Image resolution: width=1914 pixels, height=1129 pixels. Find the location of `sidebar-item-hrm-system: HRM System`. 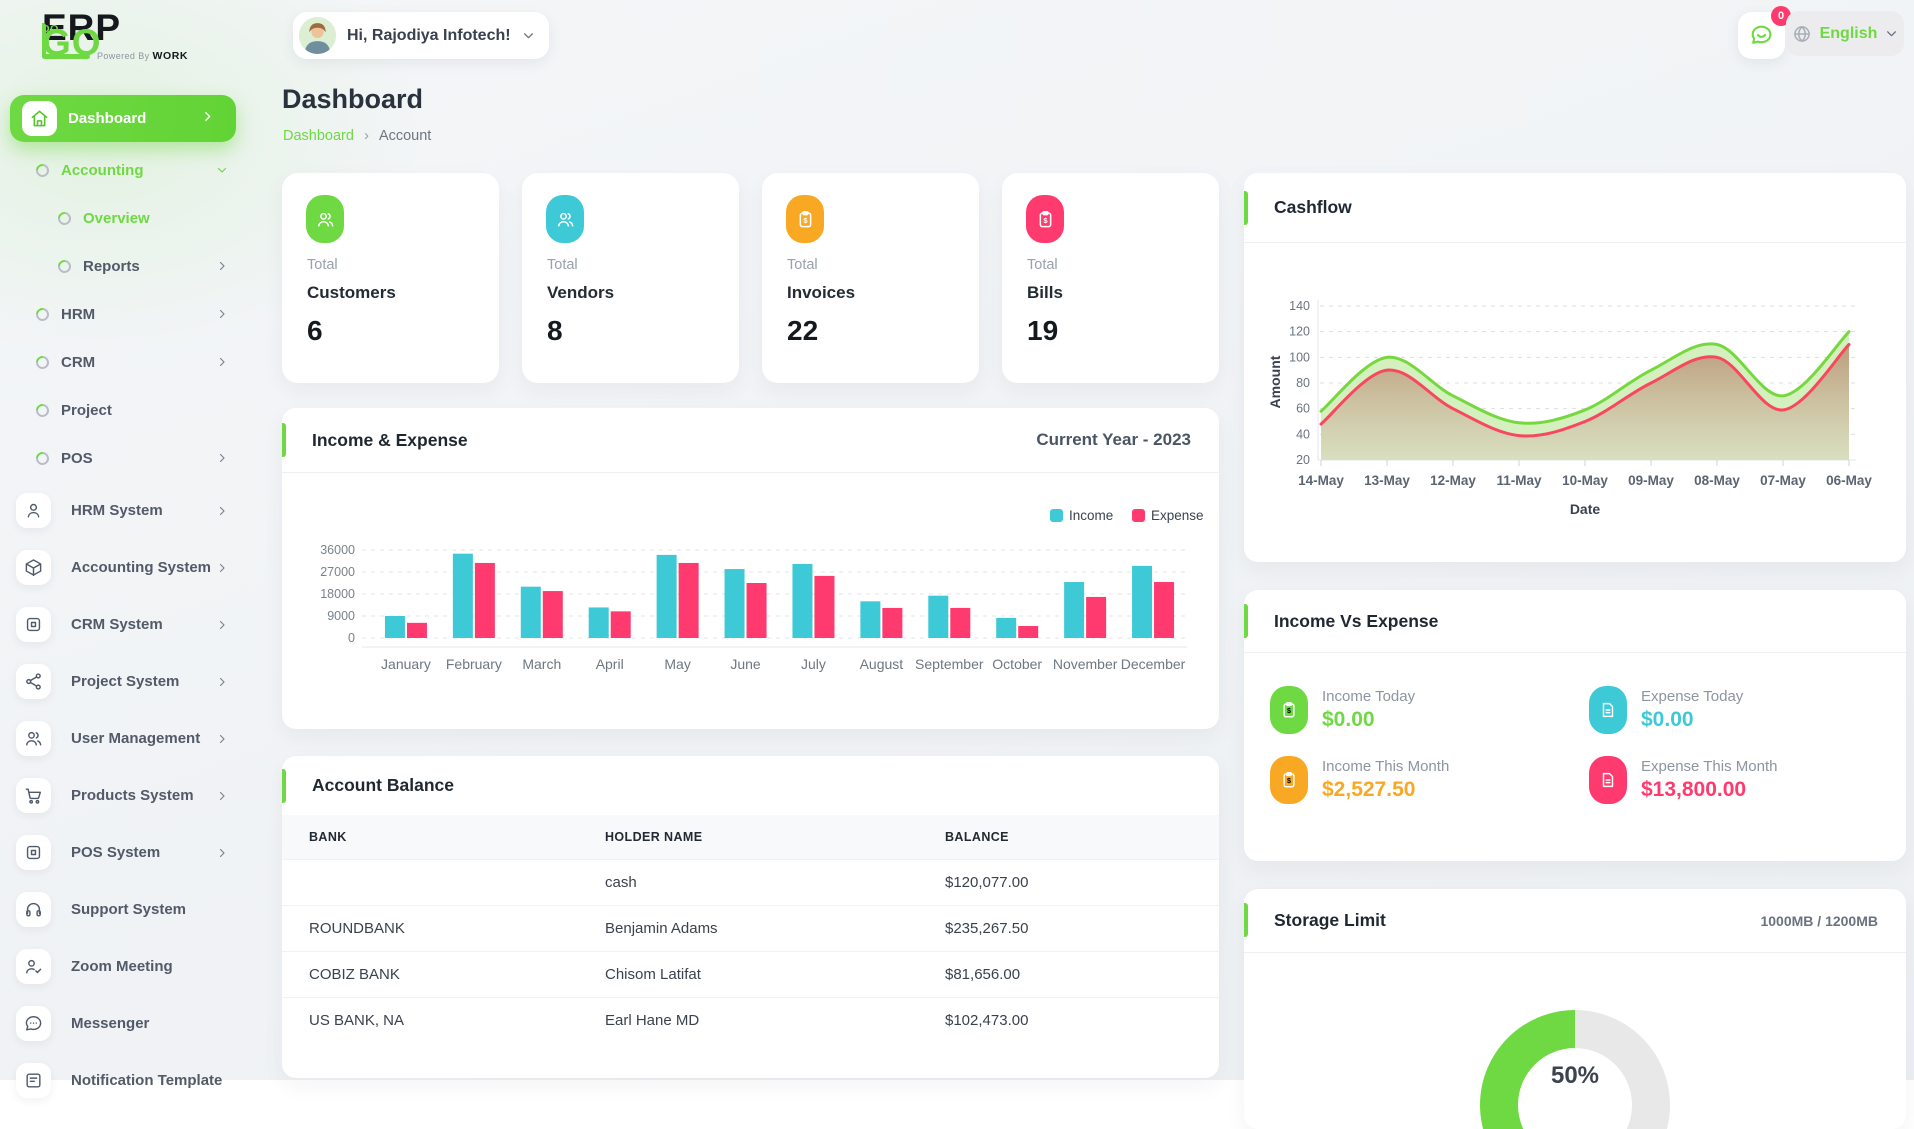

sidebar-item-hrm-system: HRM System is located at coordinates (123, 510).